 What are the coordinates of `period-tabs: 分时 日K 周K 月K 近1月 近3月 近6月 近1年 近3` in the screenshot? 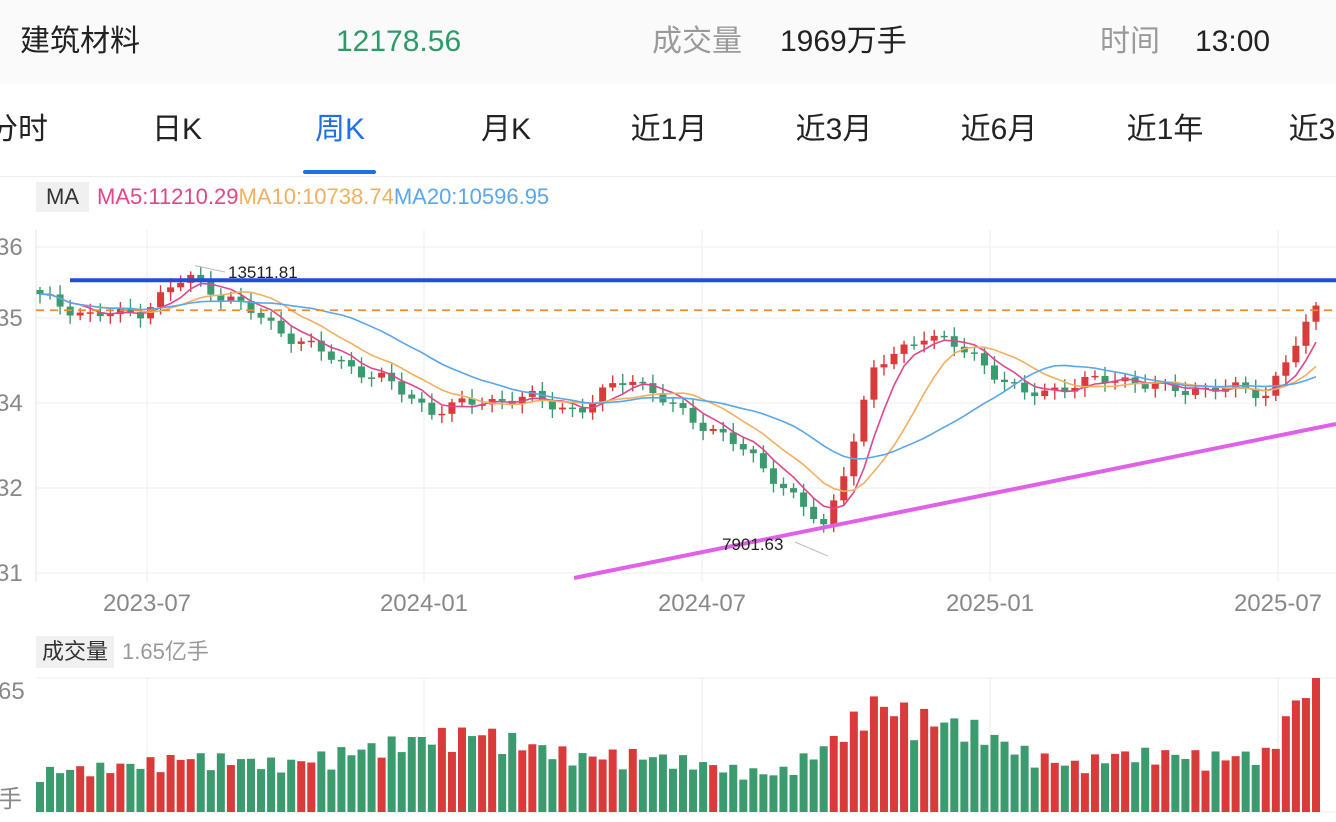 It's located at (668, 130).